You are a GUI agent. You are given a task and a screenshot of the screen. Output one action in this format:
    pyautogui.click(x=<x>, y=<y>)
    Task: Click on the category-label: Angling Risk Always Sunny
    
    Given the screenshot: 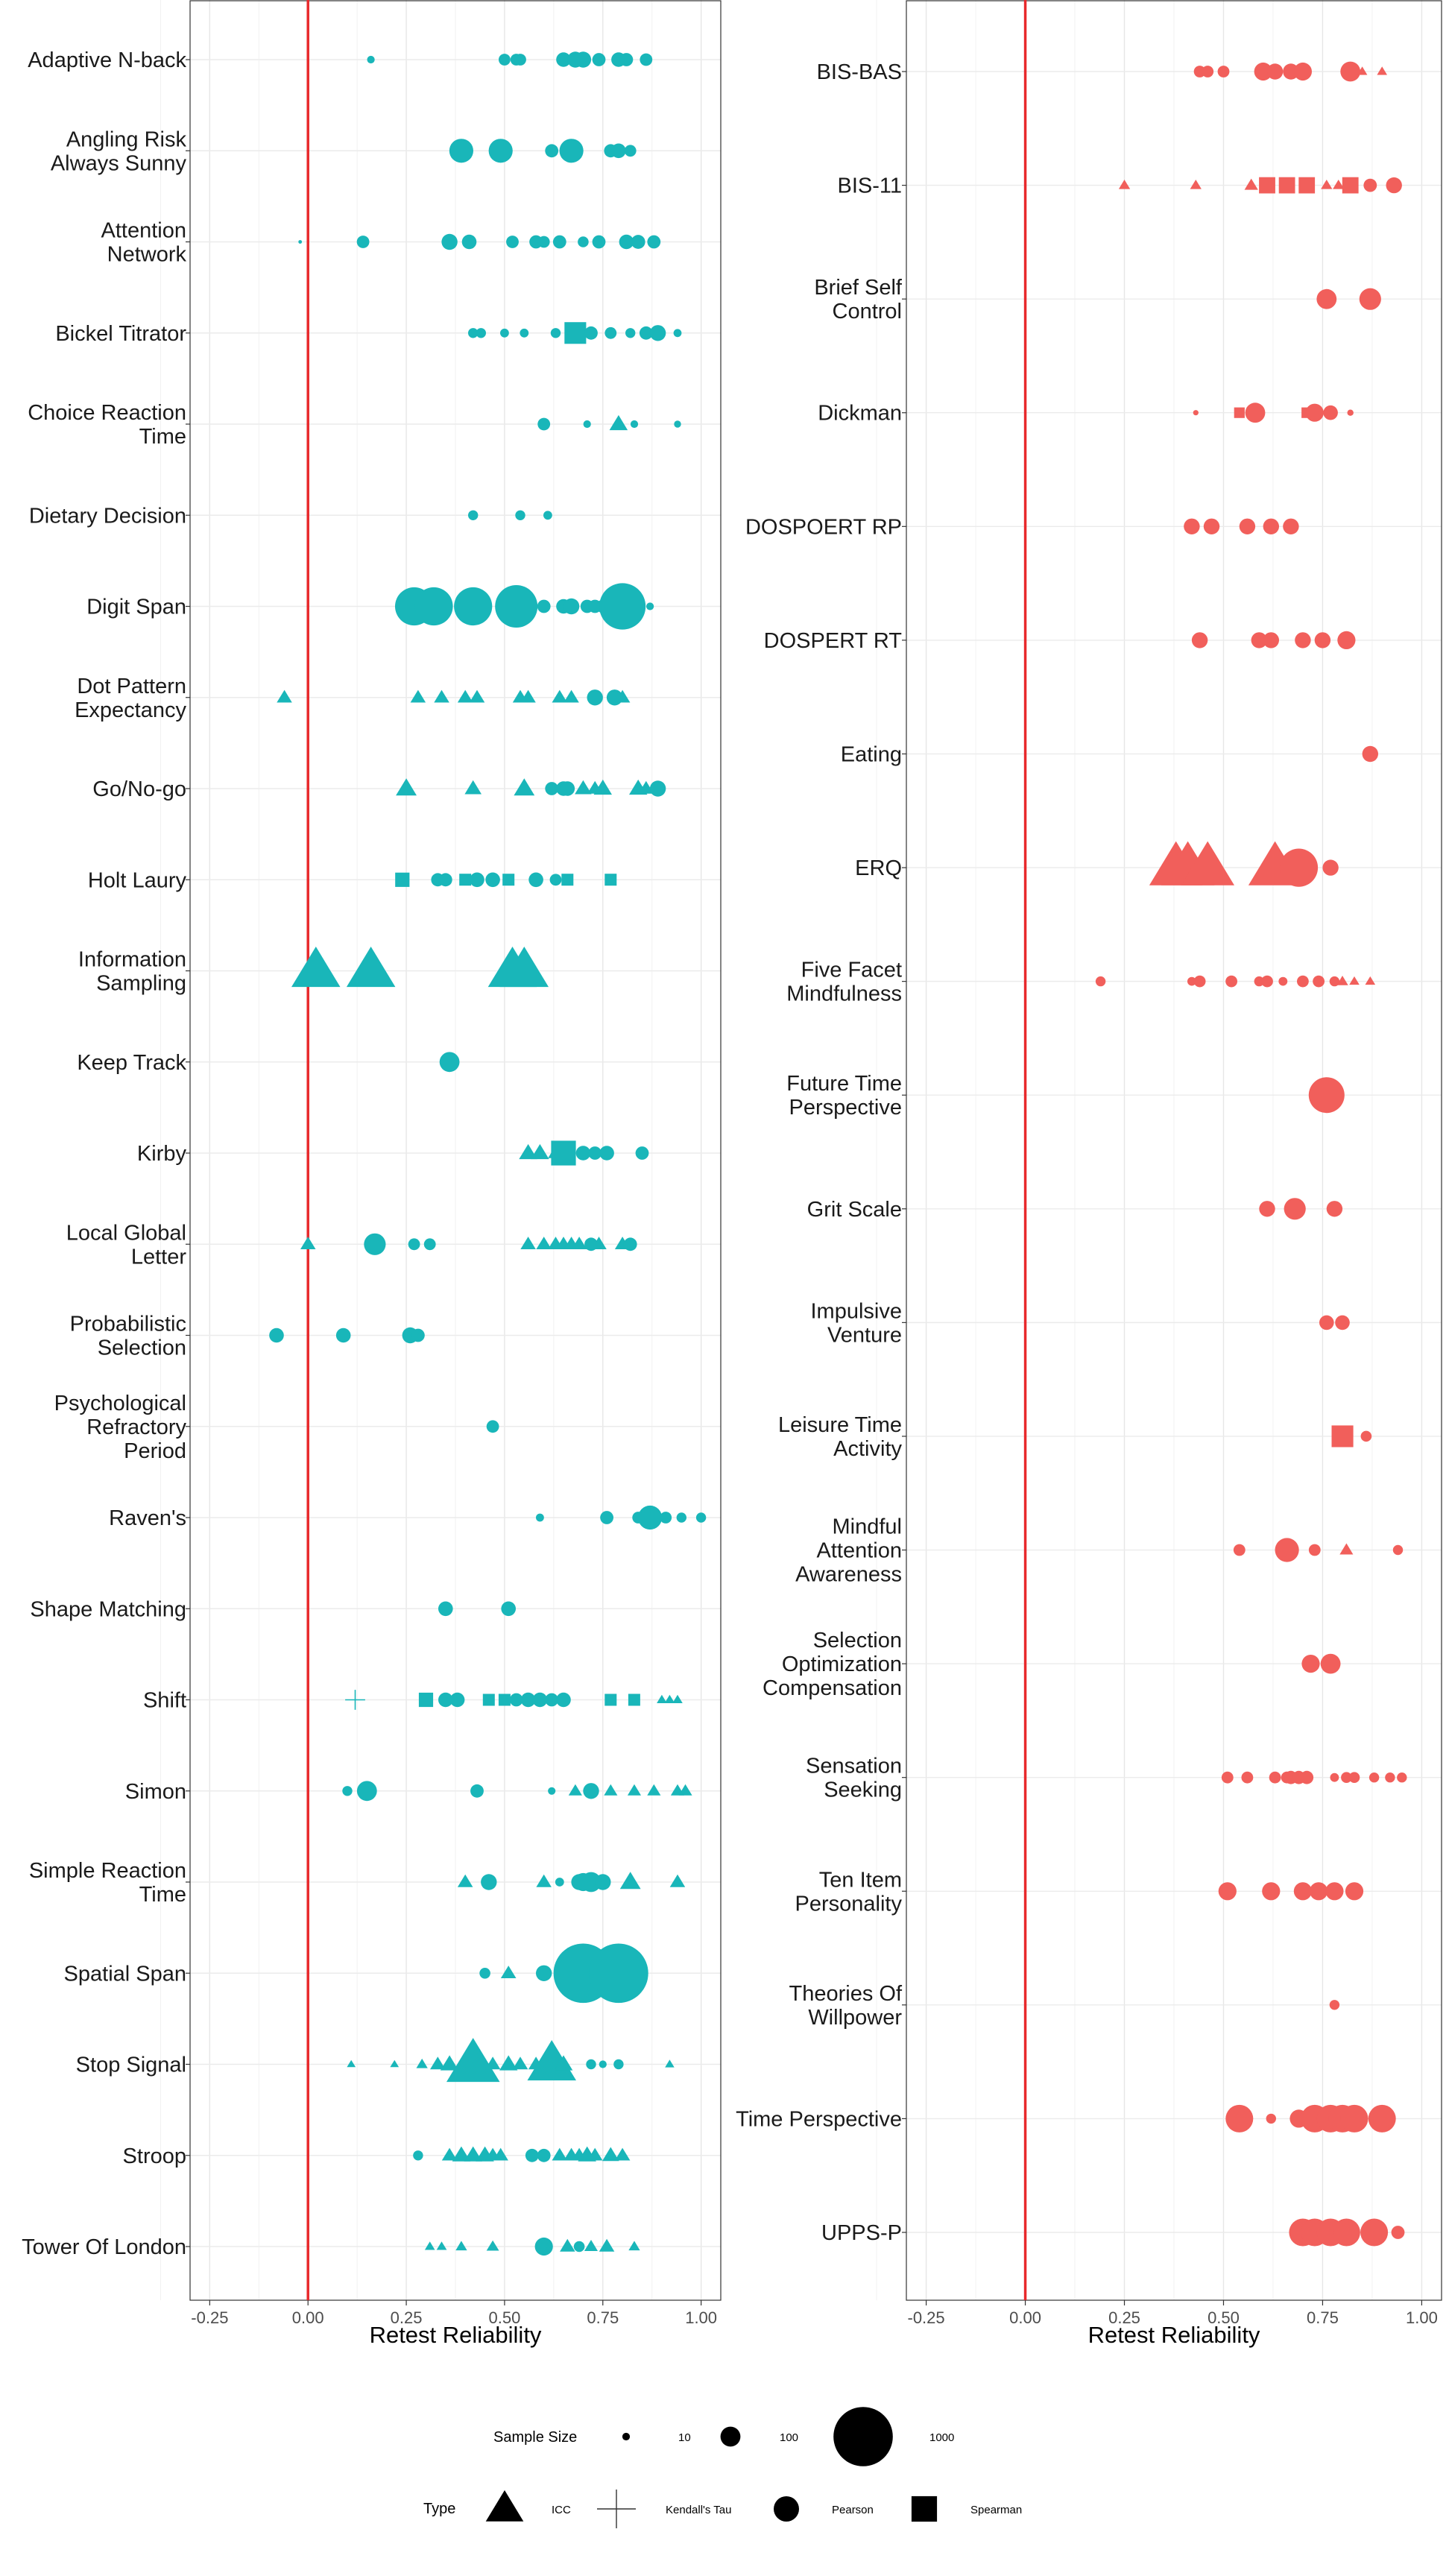 What is the action you would take?
    pyautogui.click(x=119, y=151)
    